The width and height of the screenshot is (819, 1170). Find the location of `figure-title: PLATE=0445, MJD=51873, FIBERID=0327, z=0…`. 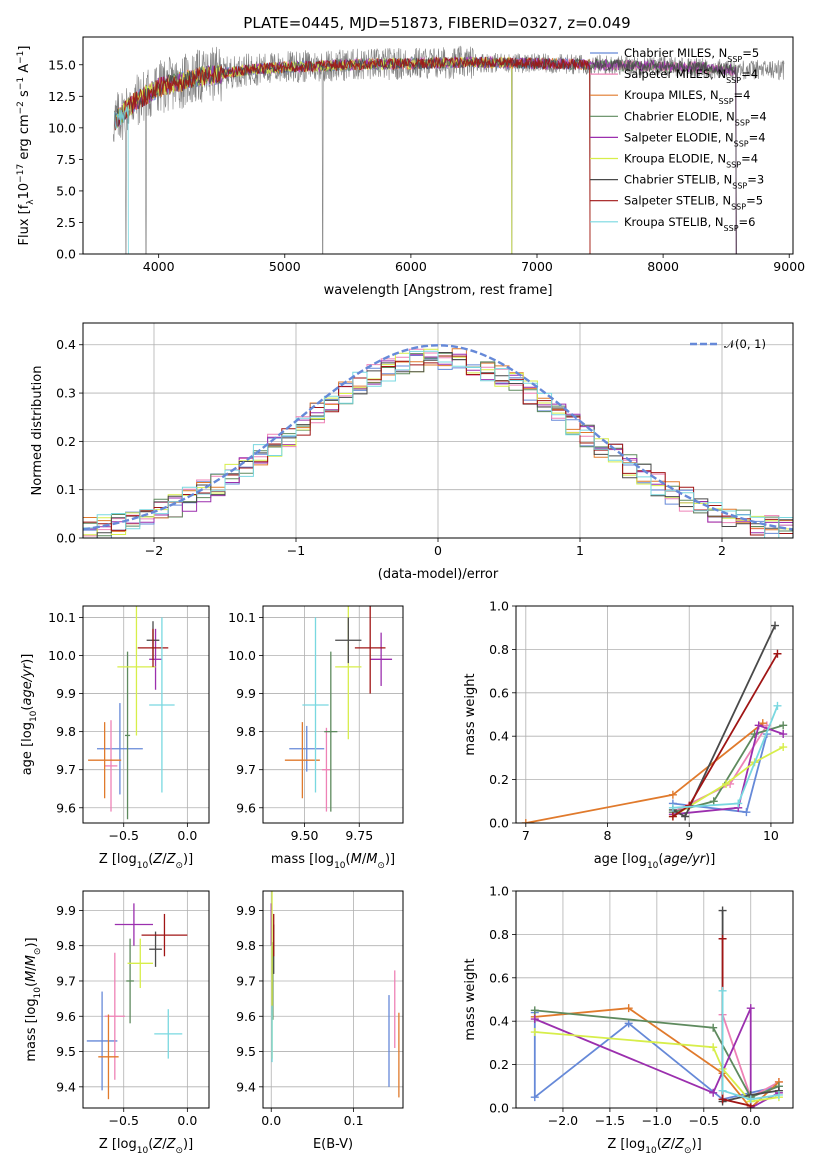

figure-title: PLATE=0445, MJD=51873, FIBERID=0327, z=0… is located at coordinates (436, 23).